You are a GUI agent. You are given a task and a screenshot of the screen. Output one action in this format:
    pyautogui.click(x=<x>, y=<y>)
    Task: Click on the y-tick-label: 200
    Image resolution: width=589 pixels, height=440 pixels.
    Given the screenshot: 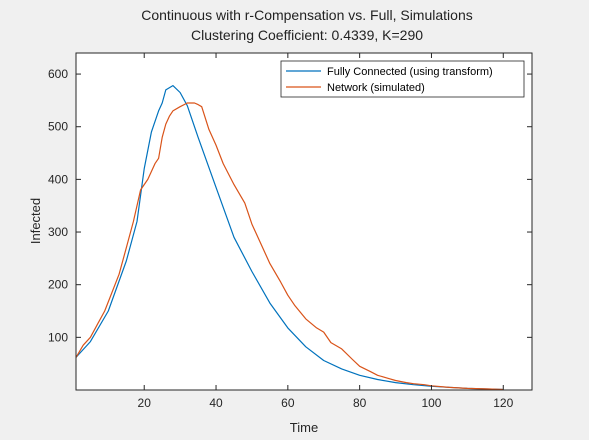 What is the action you would take?
    pyautogui.click(x=58, y=285)
    